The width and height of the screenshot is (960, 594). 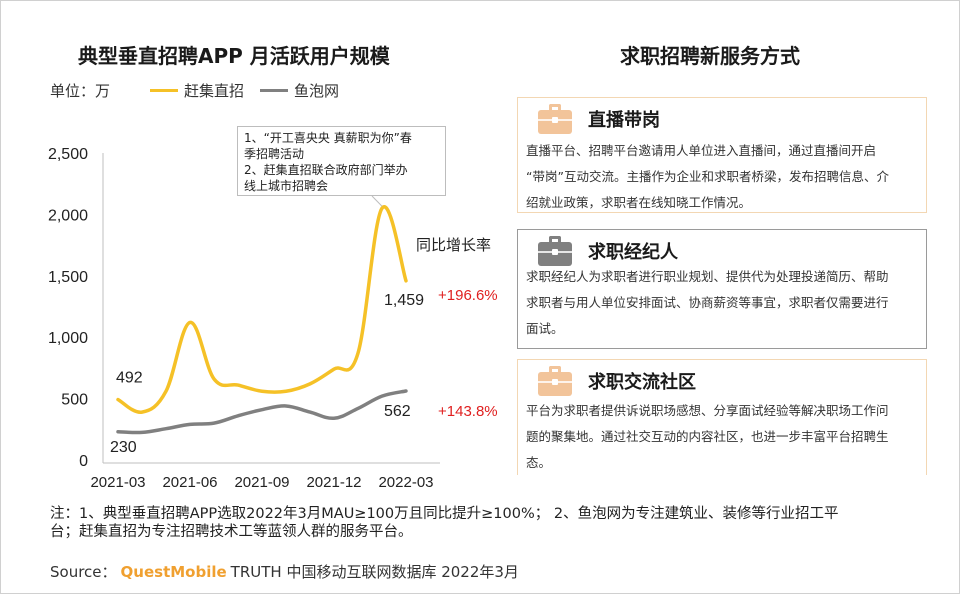 I want to click on legend-swatch-ypw, so click(x=274, y=90).